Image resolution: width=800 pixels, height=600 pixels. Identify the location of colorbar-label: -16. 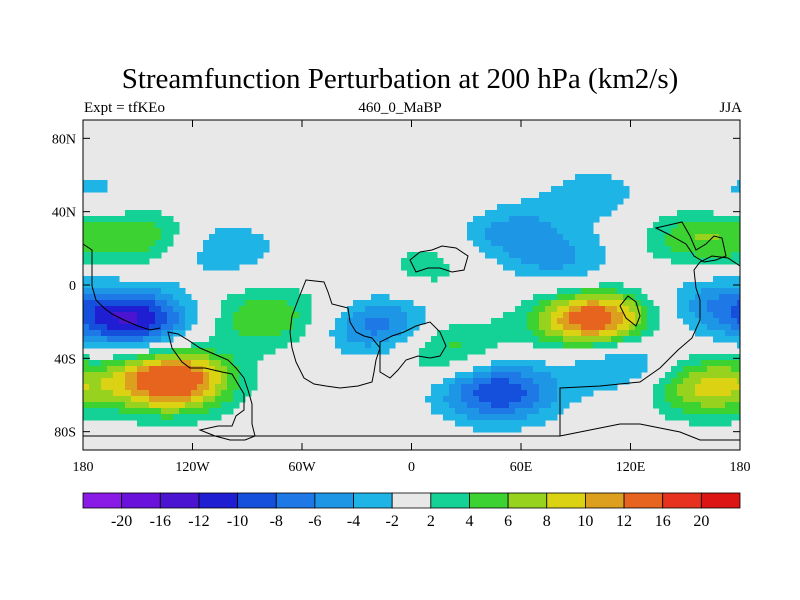
(160, 521).